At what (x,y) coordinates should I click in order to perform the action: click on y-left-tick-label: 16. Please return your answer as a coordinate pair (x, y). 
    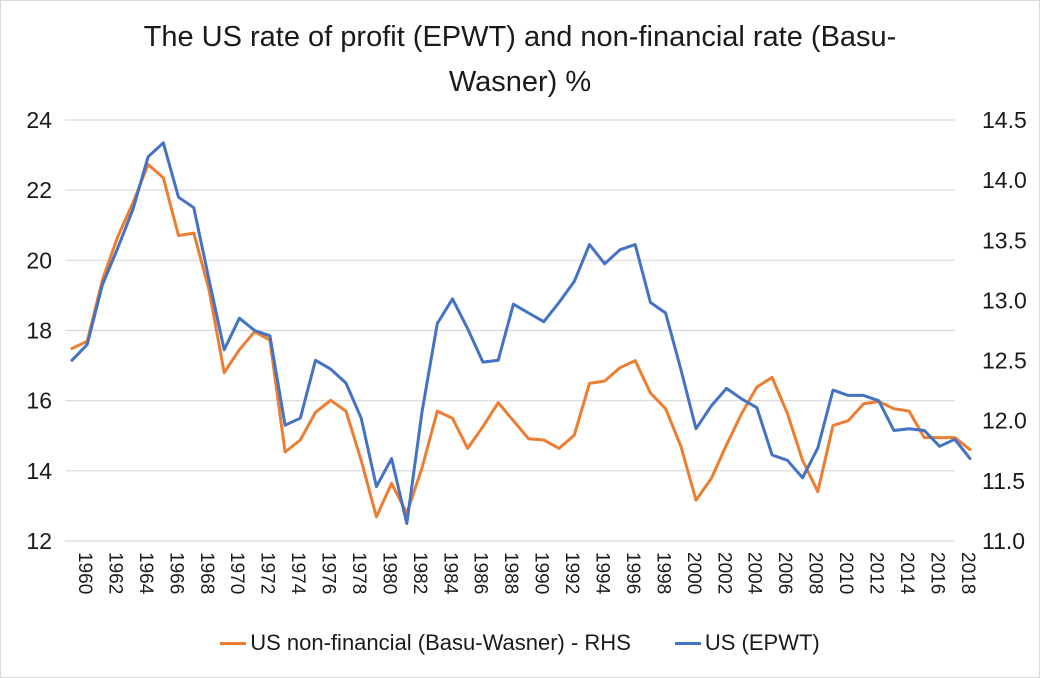
    Looking at the image, I should click on (39, 401).